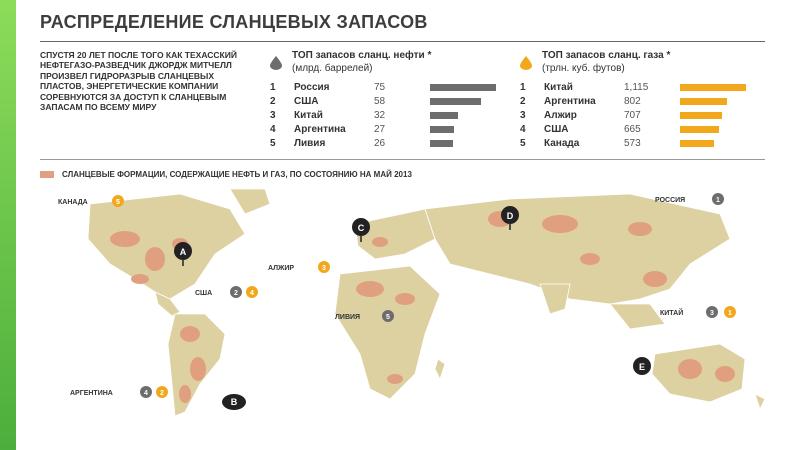 Image resolution: width=800 pixels, height=450 pixels. I want to click on marker-d: D, so click(510, 218).